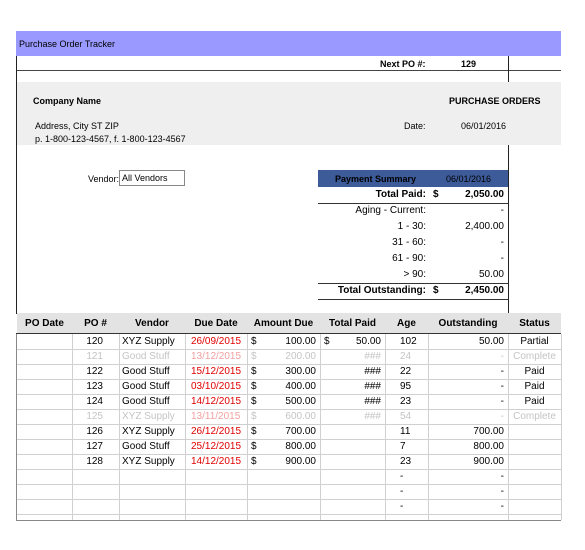  I want to click on column-header: Age, so click(406, 323).